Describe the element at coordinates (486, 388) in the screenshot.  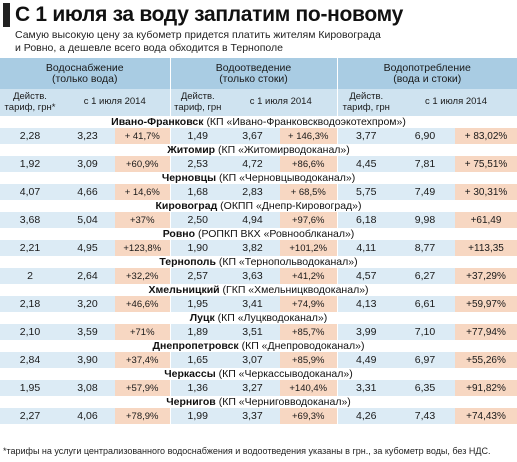
I see `change-cell: +91,82%` at that location.